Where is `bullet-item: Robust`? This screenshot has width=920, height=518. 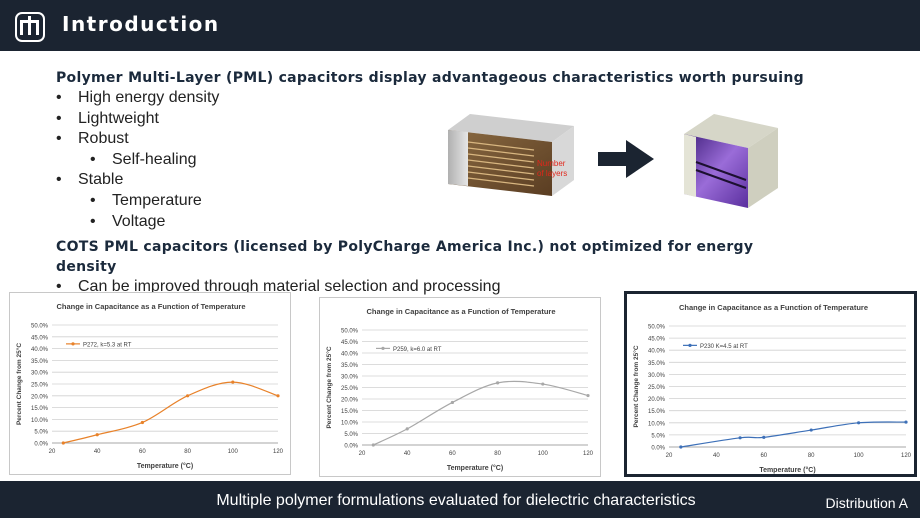
bullet-item: Robust is located at coordinates (436, 139).